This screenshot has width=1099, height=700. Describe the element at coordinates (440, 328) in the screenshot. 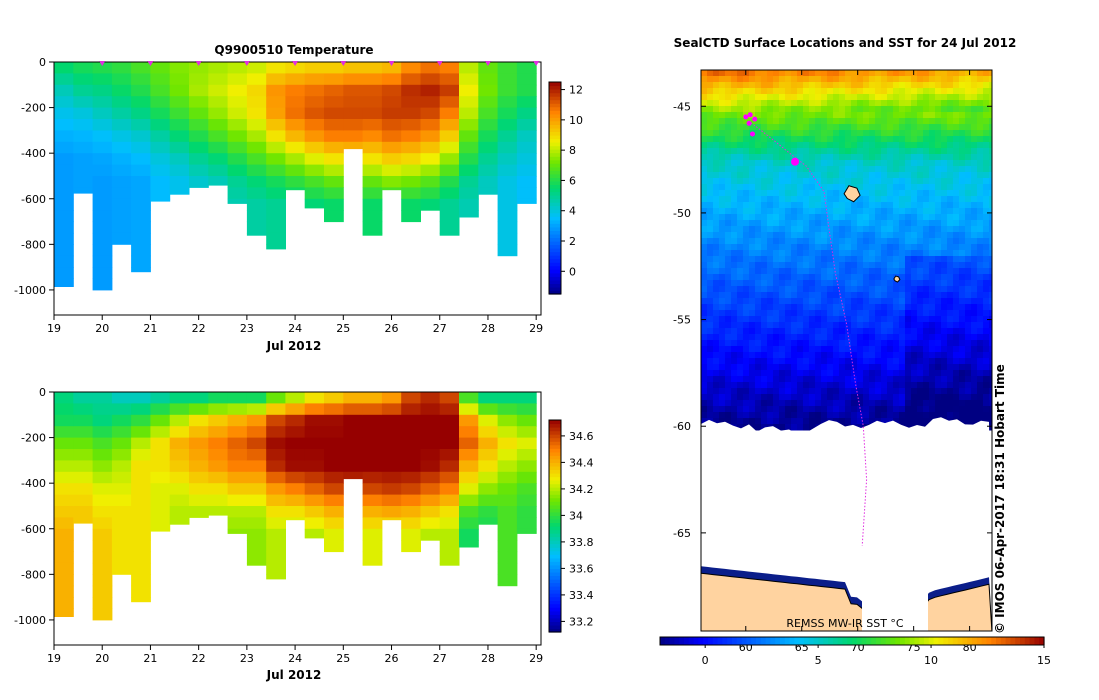

I see `x-tick-label: 27` at that location.